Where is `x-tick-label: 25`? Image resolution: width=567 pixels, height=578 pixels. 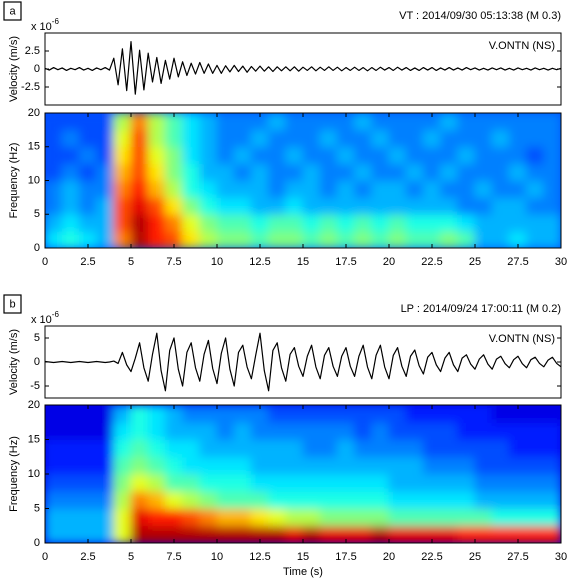 x-tick-label: 25 is located at coordinates (475, 262).